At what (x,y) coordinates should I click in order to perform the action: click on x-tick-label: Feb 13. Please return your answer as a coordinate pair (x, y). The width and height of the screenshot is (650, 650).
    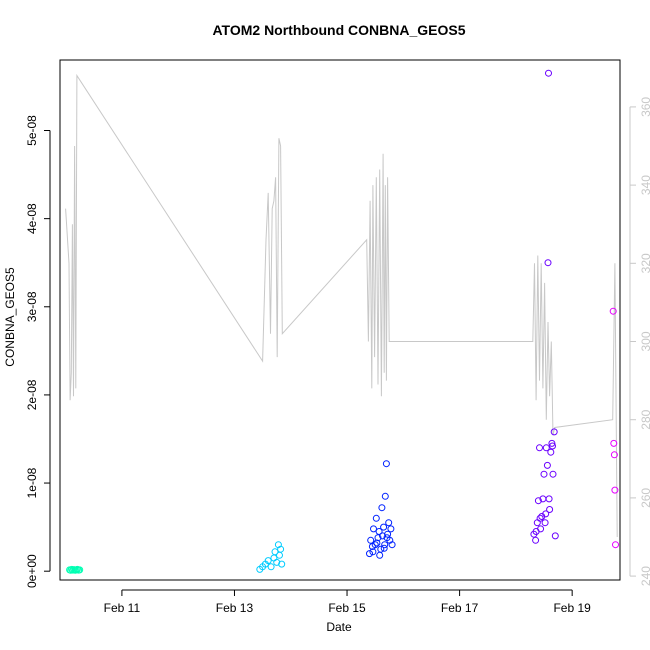
    Looking at the image, I should click on (235, 608).